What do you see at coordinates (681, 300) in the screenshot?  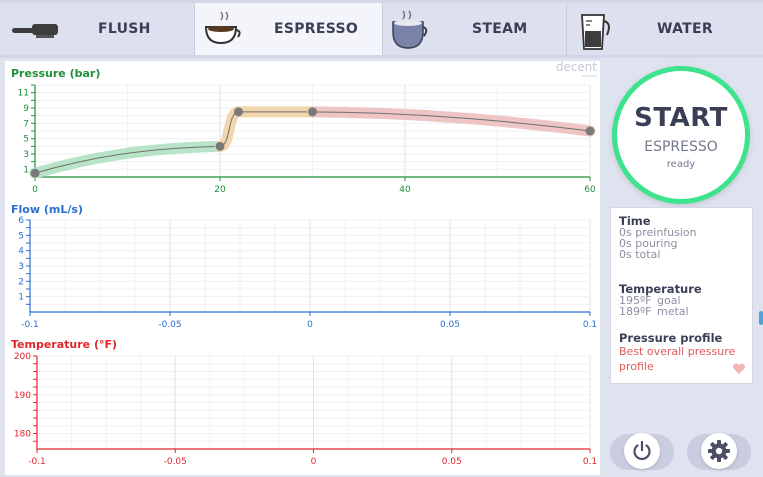 I see `temperature-goal: 195ºF goal` at bounding box center [681, 300].